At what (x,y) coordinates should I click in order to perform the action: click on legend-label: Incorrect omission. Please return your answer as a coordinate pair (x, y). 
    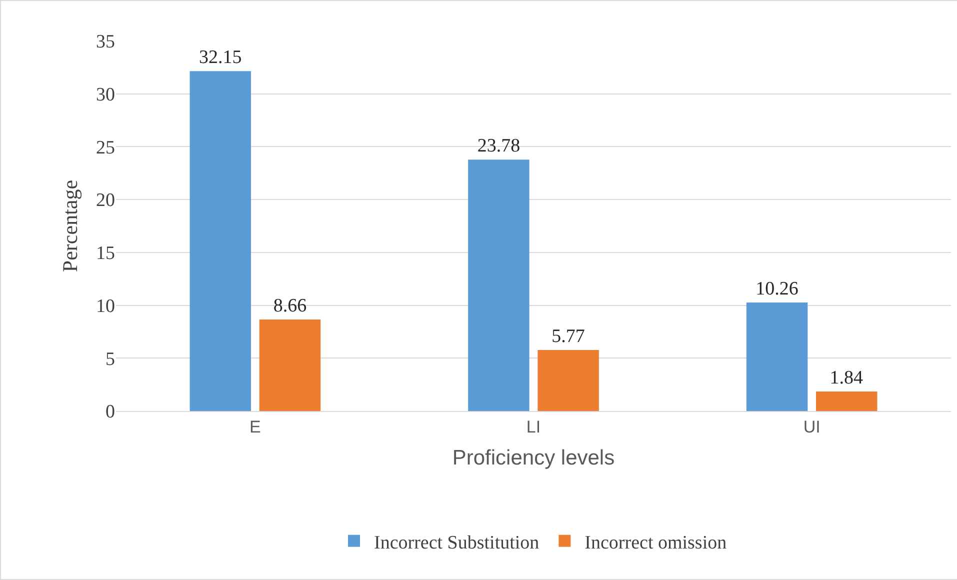
    Looking at the image, I should click on (656, 543).